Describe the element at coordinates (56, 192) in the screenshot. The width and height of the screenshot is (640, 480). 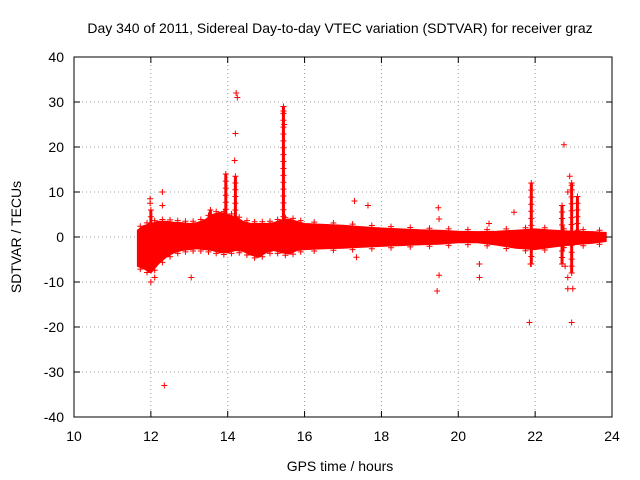
I see `y-tick-label: 10` at that location.